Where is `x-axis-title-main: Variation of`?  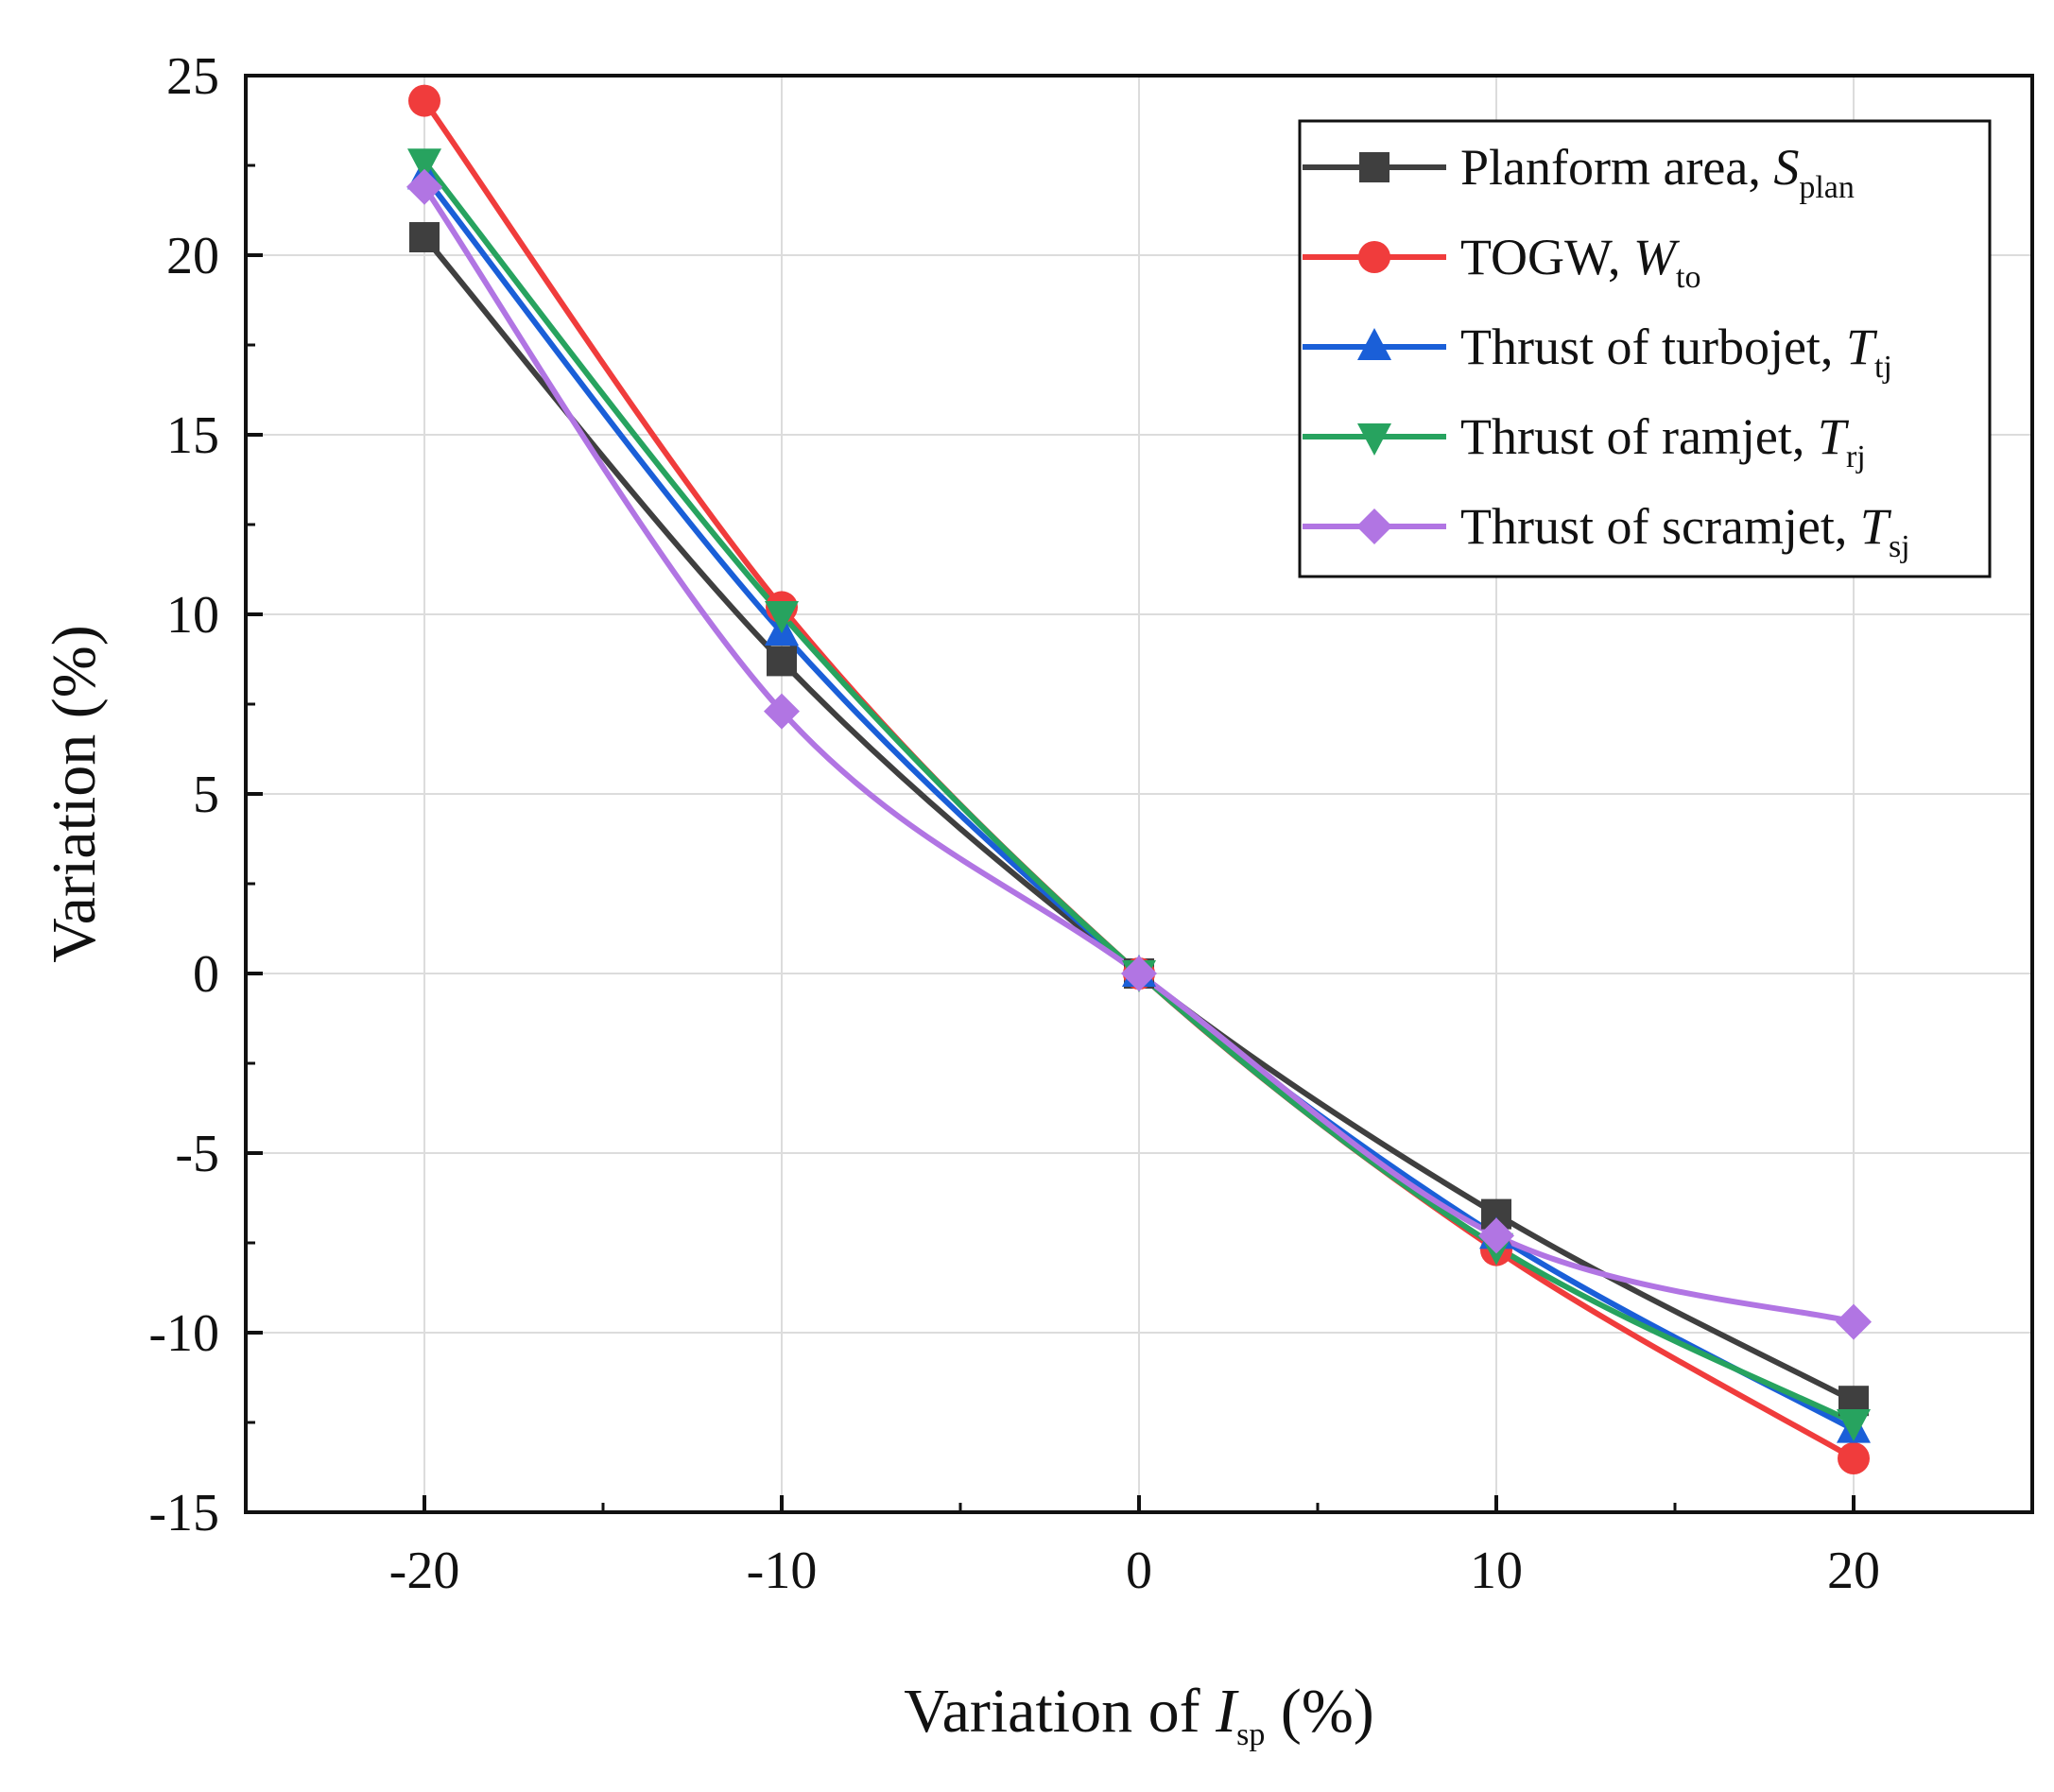 x-axis-title-main: Variation of is located at coordinates (1060, 1711).